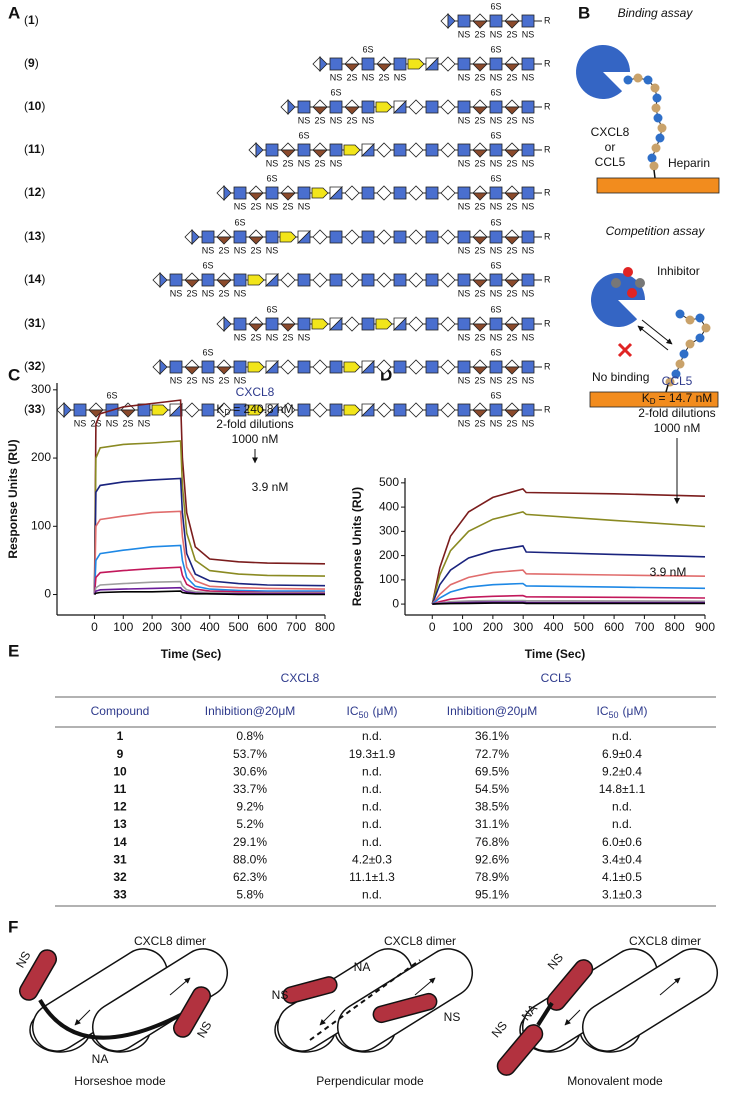 The width and height of the screenshot is (736, 1097). I want to click on compound-cell: 1, so click(120, 736).